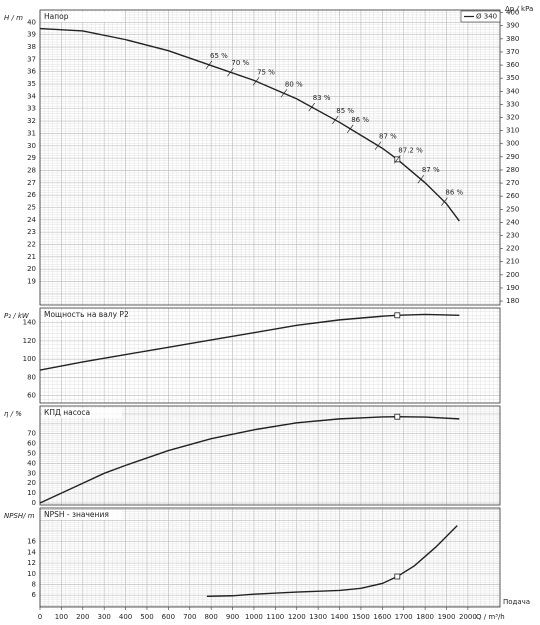 This screenshot has width=540, height=625. What do you see at coordinates (425, 617) in the screenshot?
I see `x-tick-label: 1800` at bounding box center [425, 617].